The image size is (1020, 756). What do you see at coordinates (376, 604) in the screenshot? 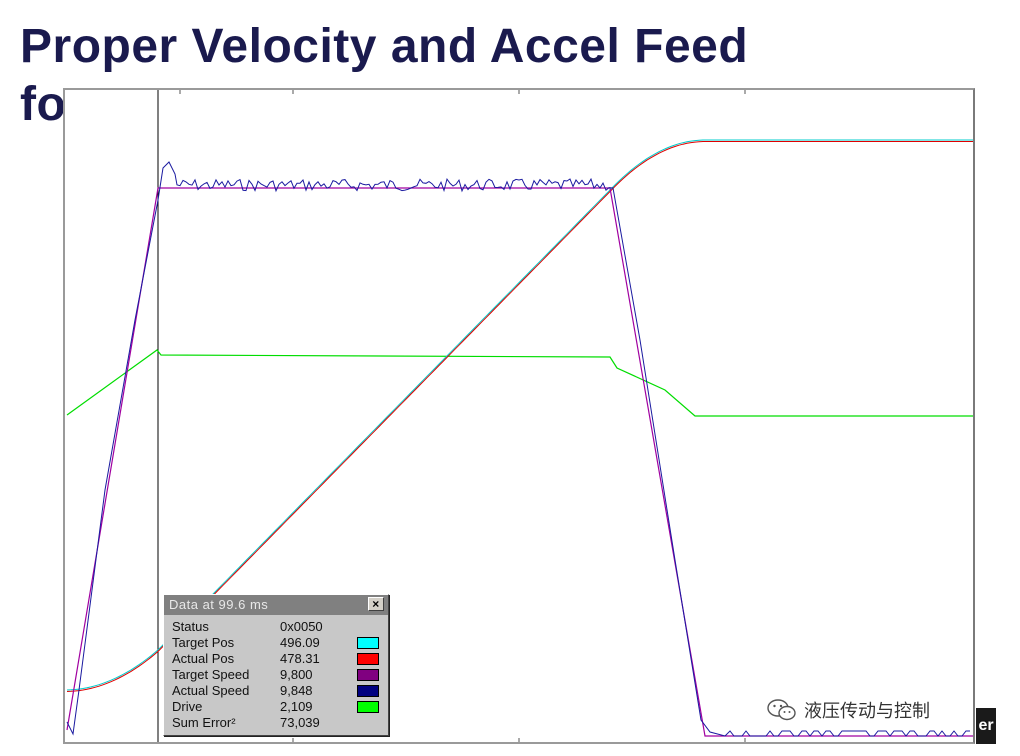
I see `close-icon: ×` at bounding box center [376, 604].